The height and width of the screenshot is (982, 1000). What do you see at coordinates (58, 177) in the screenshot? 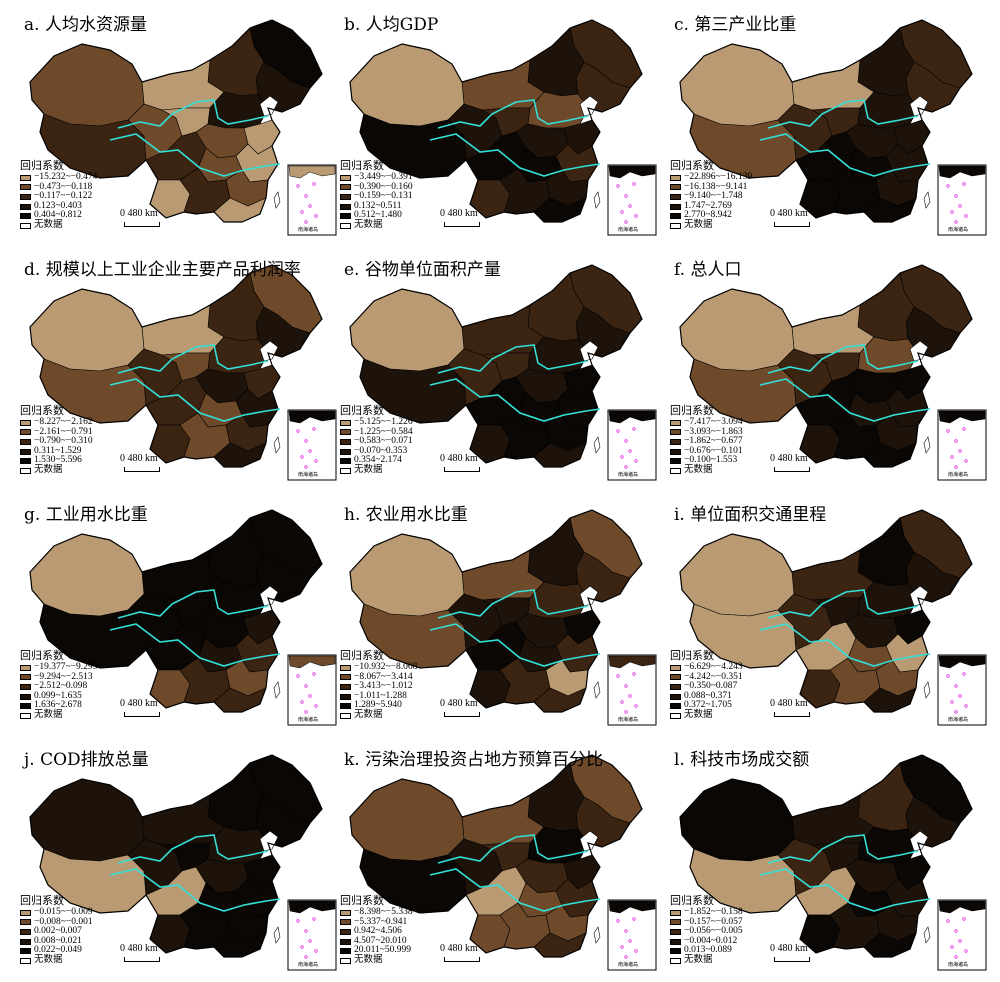
I see `legend-item: −15.232~−0.474` at bounding box center [58, 177].